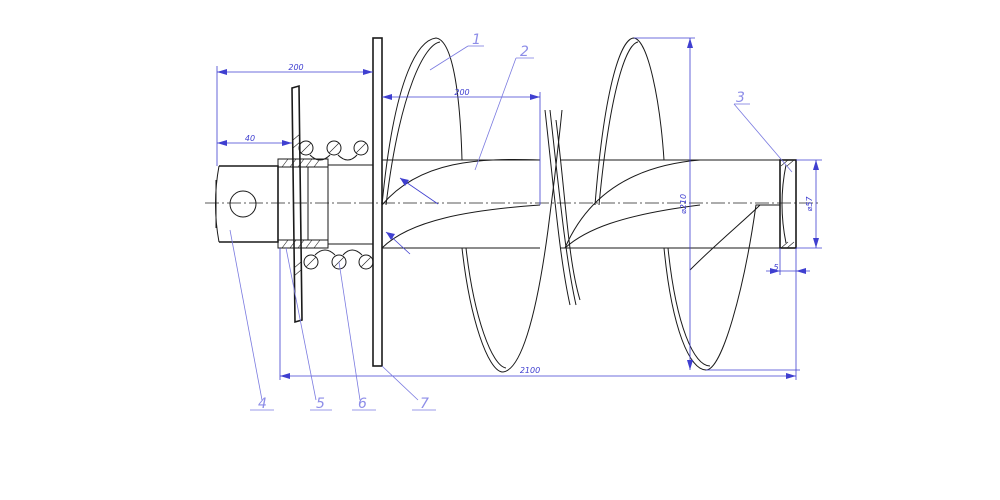 The height and width of the screenshot is (500, 1000). What do you see at coordinates (357, 336) in the screenshot?
I see `part-label-6: 6` at bounding box center [357, 336].